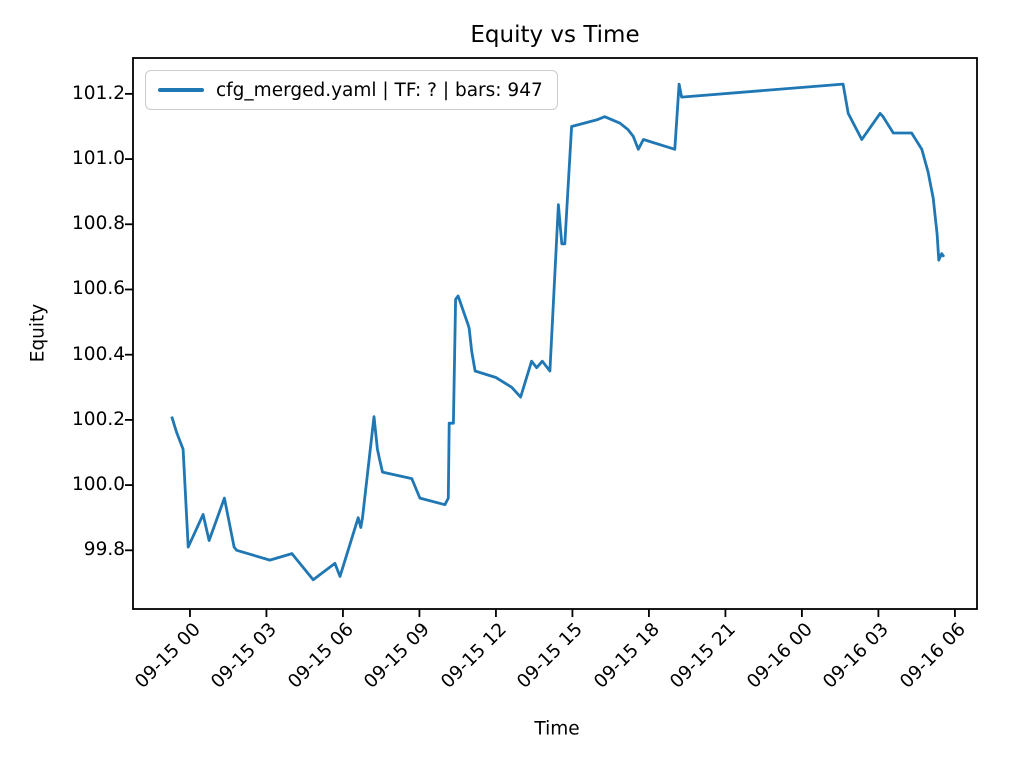  Describe the element at coordinates (98, 289) in the screenshot. I see `y-tick-label: 100.6` at that location.